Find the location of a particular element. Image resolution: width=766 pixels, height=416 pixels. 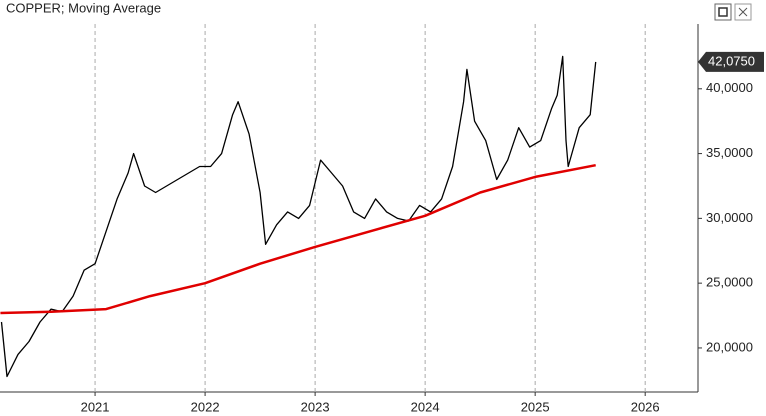

y-tick-label: 35,0000 is located at coordinates (729, 152).